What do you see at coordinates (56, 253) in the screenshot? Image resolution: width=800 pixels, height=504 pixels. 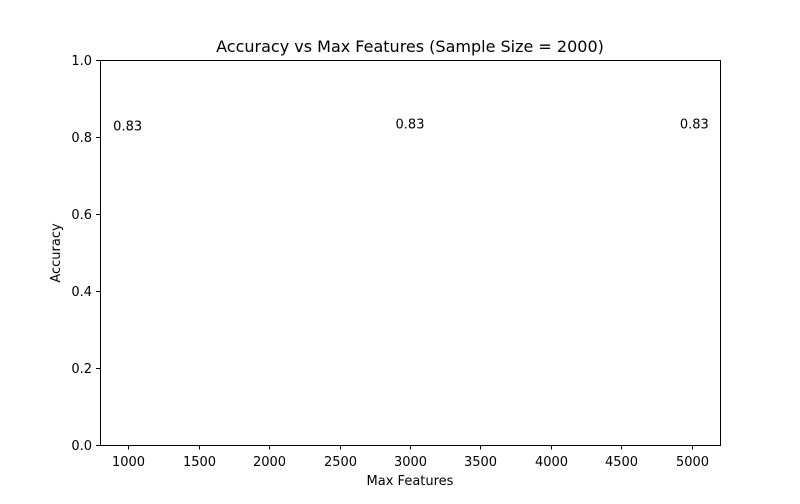 I see `y-axis-label: Accuracy` at bounding box center [56, 253].